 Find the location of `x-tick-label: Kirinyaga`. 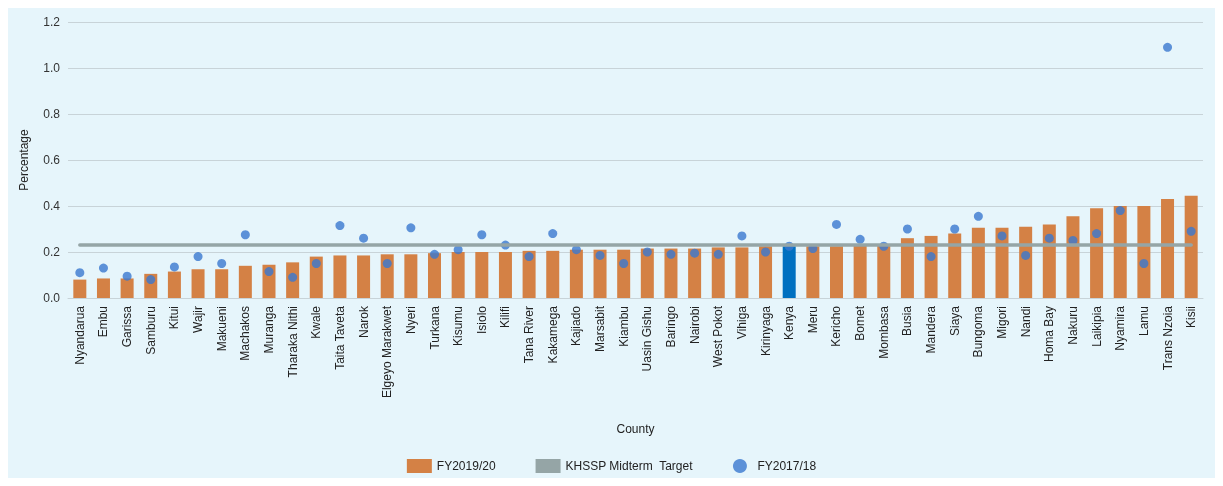

x-tick-label: Kirinyaga is located at coordinates (765, 331).